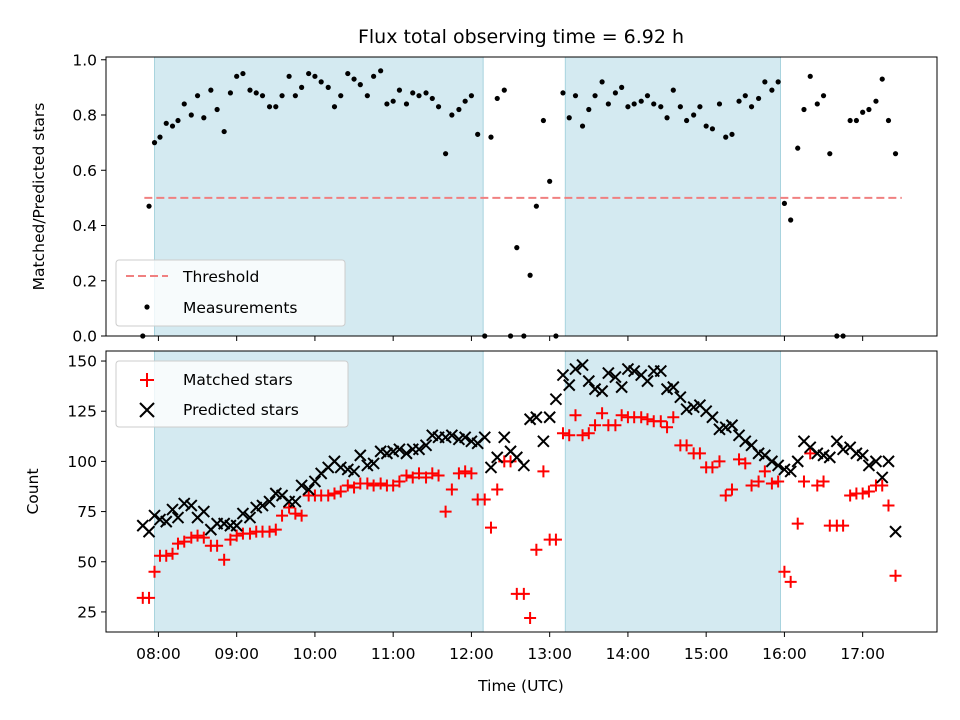 This screenshot has height=720, width=960. What do you see at coordinates (33, 491) in the screenshot?
I see `bottom-y-axis-label: Count` at bounding box center [33, 491].